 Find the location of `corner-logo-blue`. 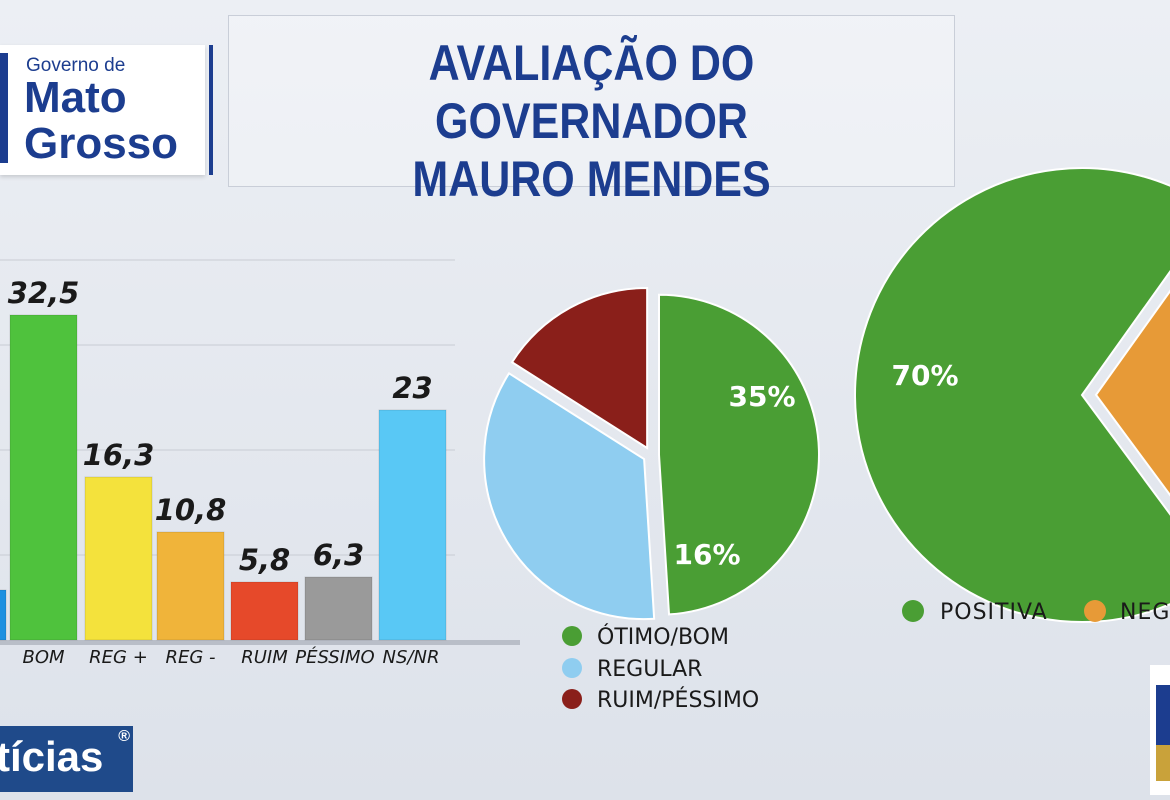

corner-logo-blue is located at coordinates (1163, 715).